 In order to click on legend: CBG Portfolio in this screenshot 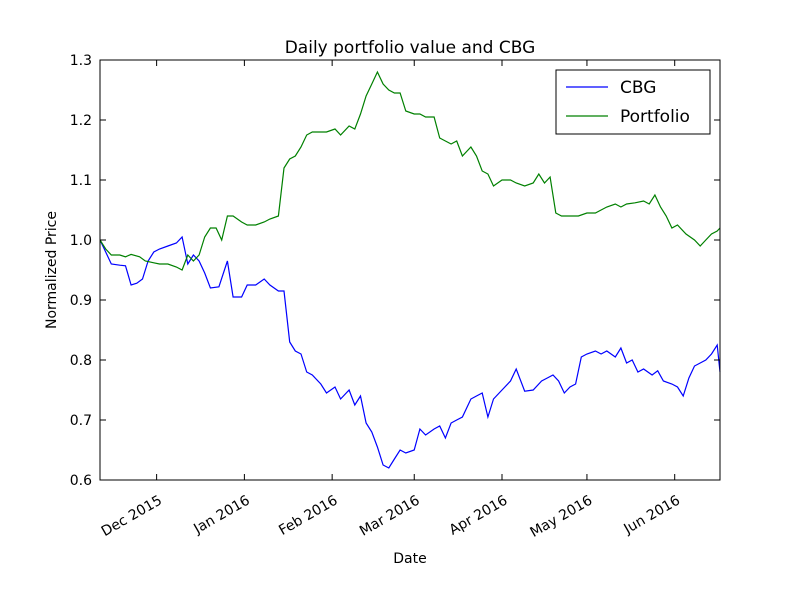, I will do `click(633, 102)`.